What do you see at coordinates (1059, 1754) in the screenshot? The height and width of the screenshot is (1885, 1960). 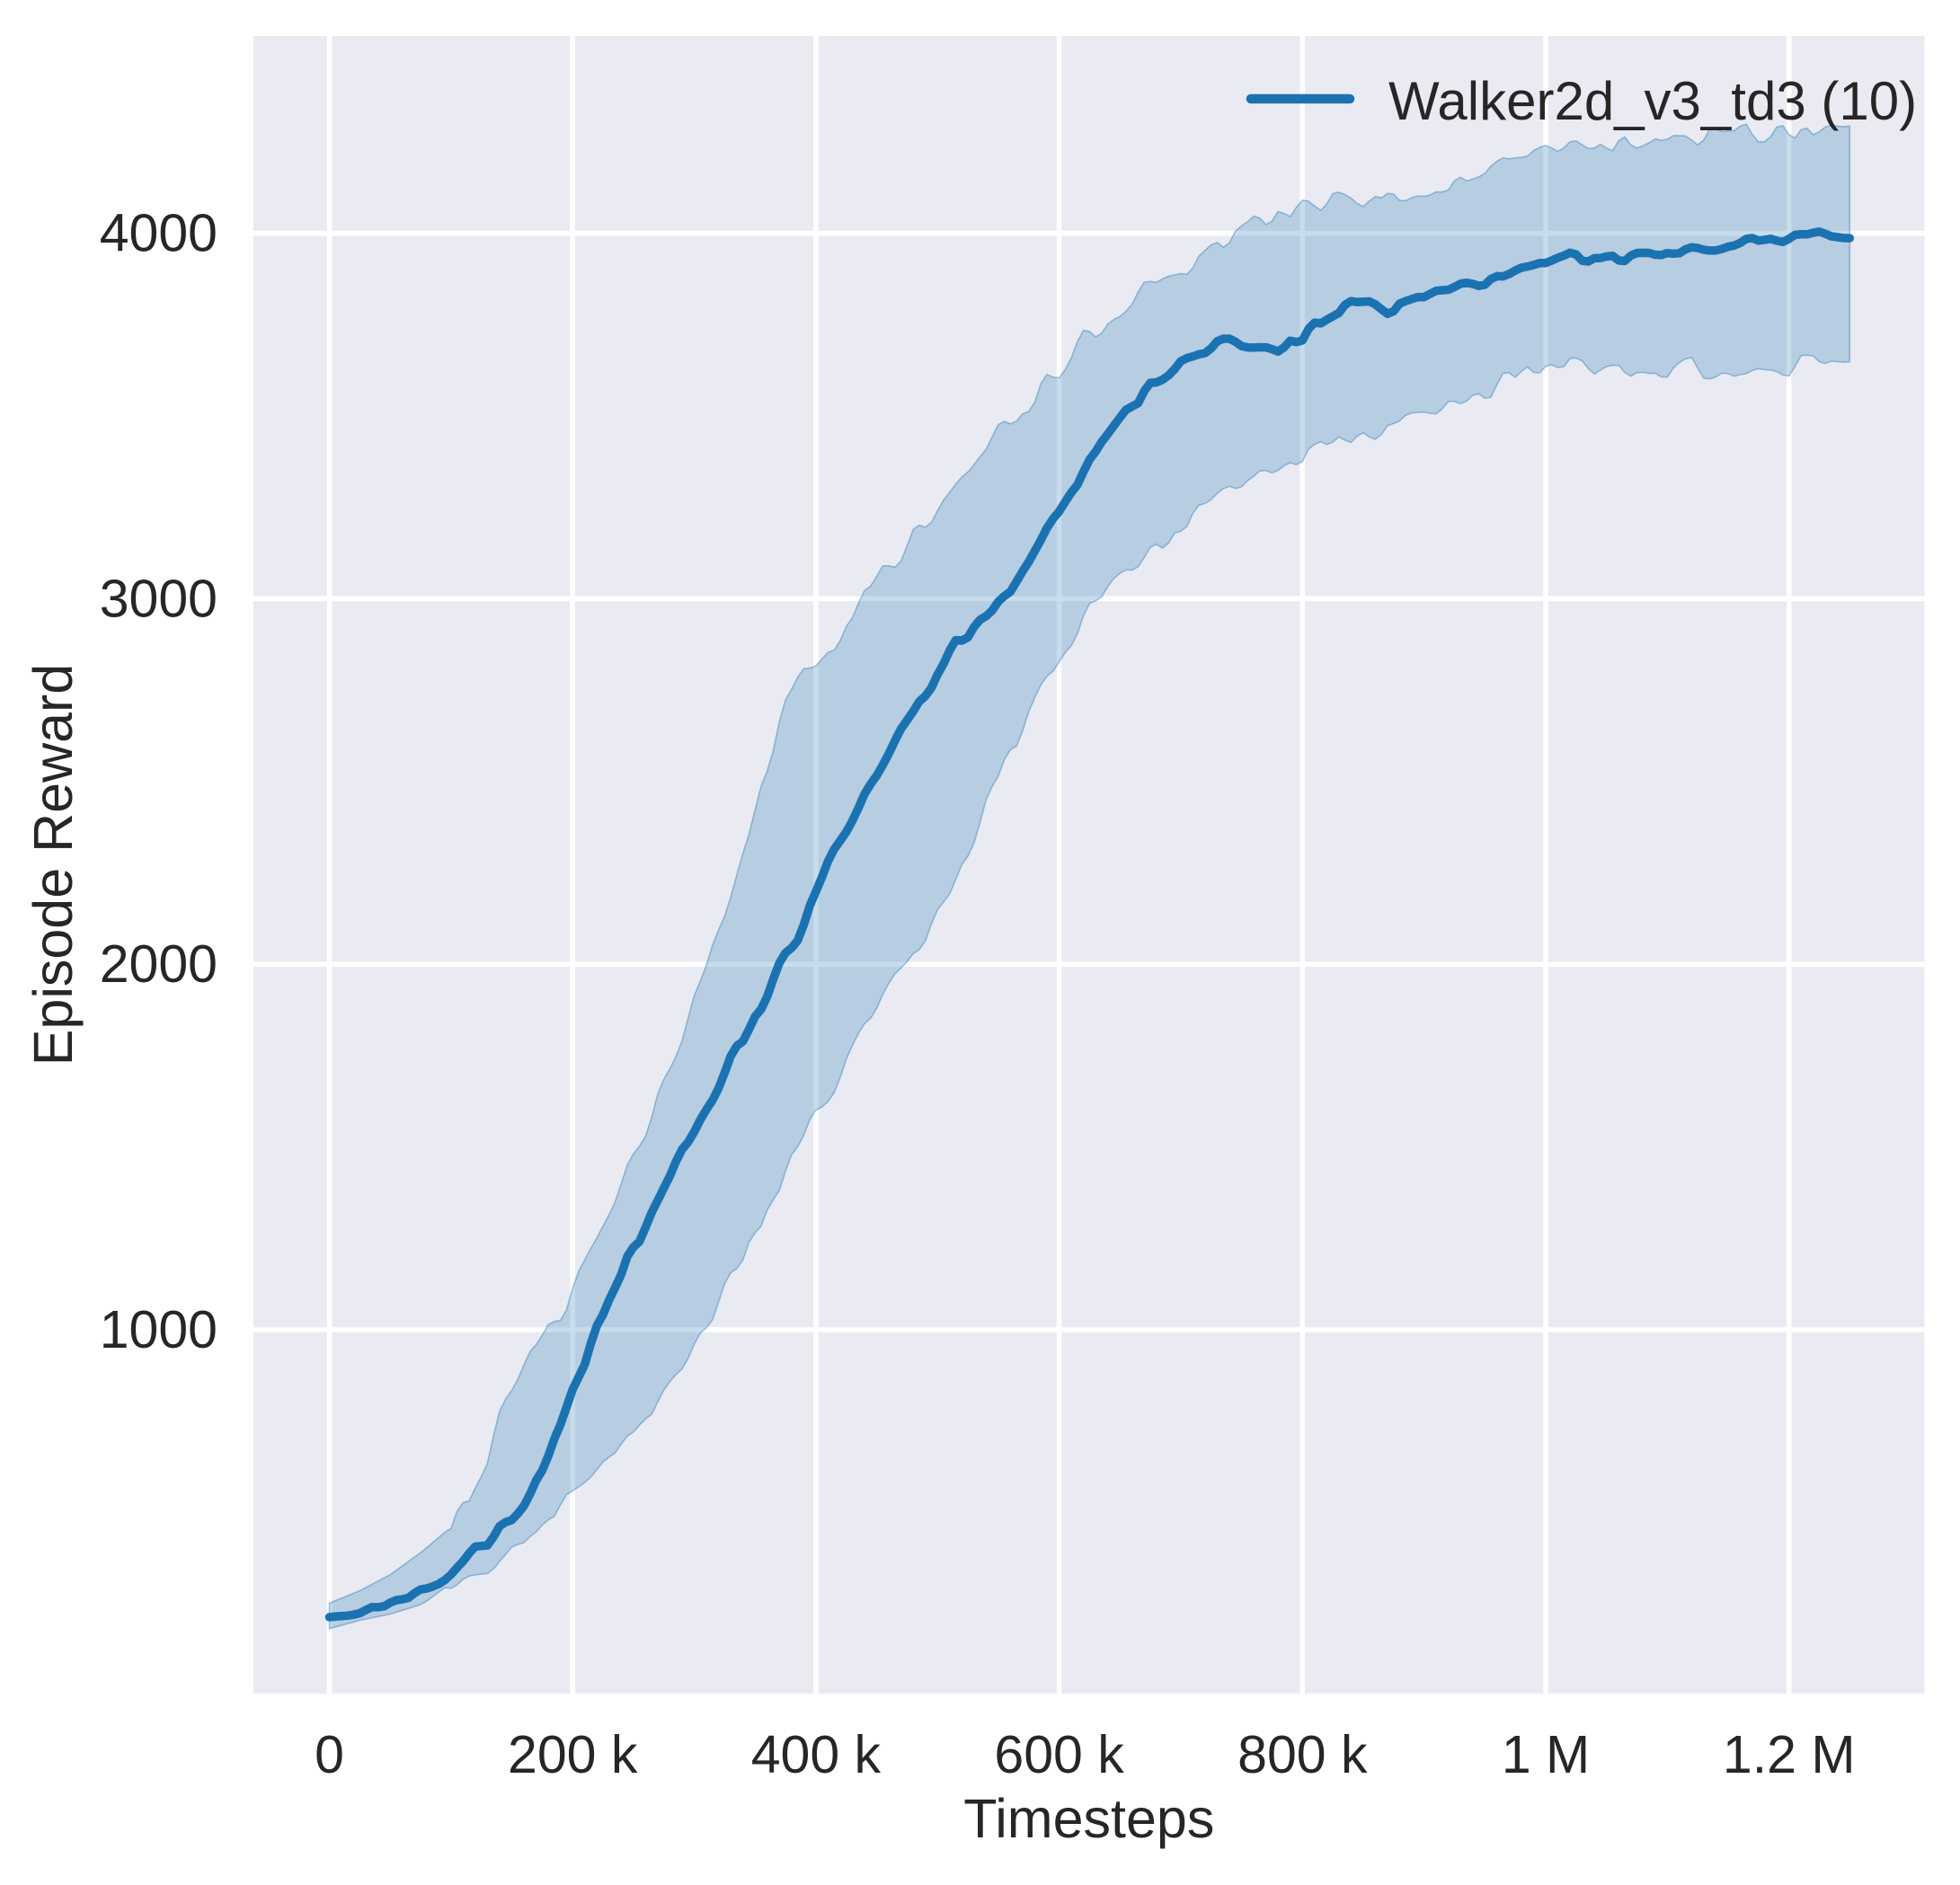 I see `svg-text: 600 k` at bounding box center [1059, 1754].